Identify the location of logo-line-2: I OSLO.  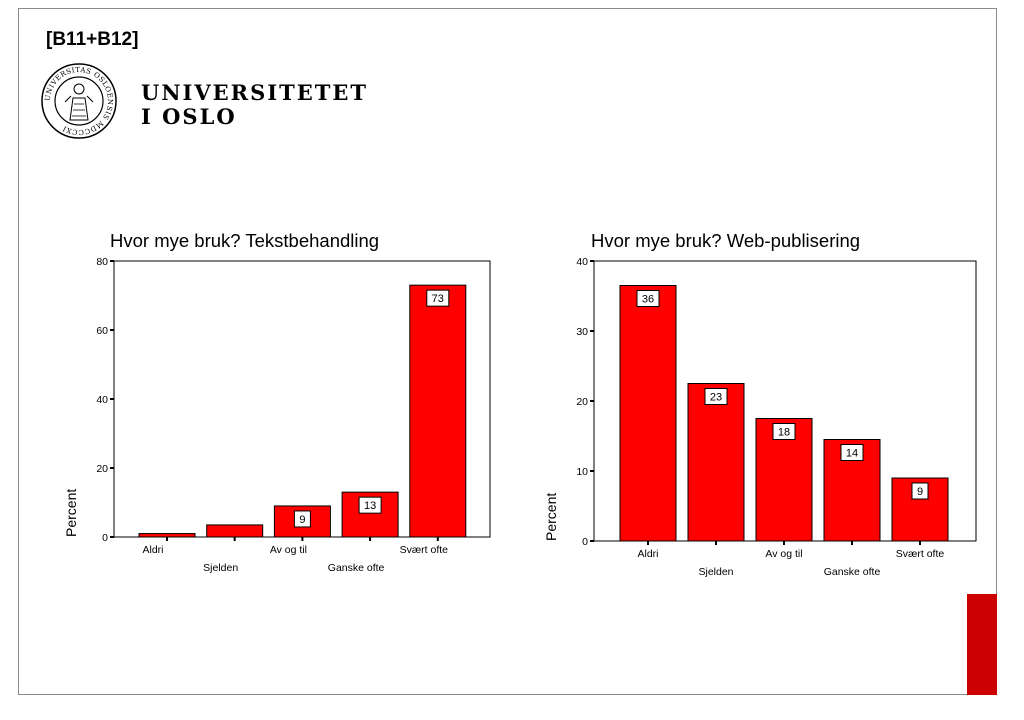
(189, 116).